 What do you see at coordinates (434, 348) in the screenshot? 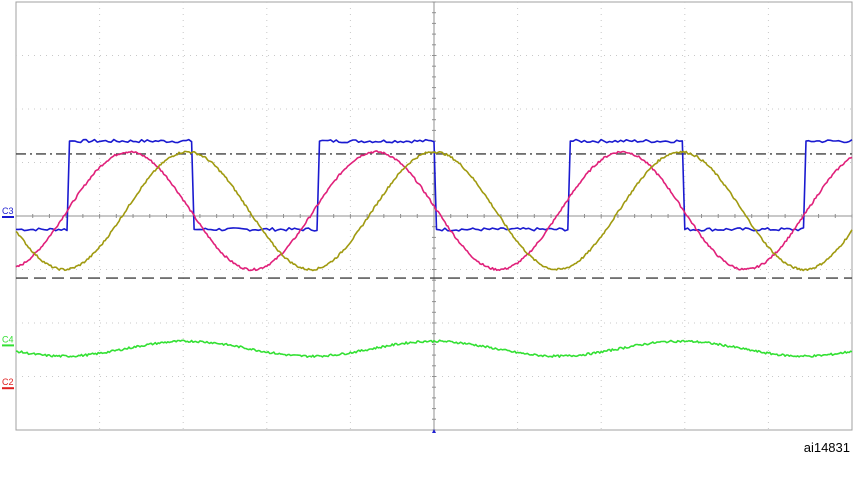
I see `trace-c4` at bounding box center [434, 348].